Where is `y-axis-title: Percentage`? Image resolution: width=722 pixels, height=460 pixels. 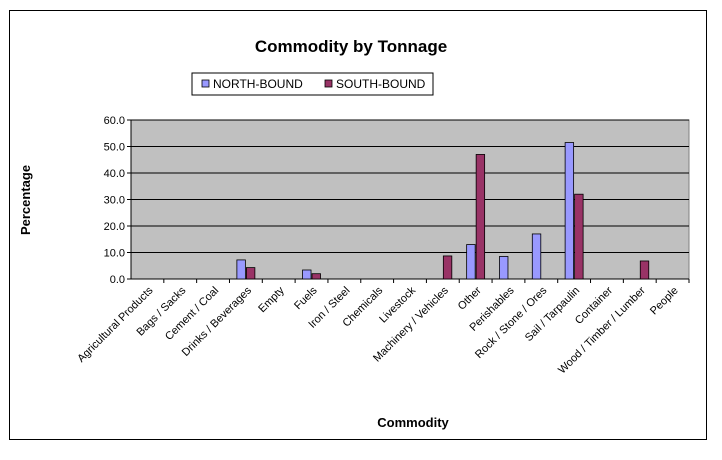 y-axis-title: Percentage is located at coordinates (25, 200).